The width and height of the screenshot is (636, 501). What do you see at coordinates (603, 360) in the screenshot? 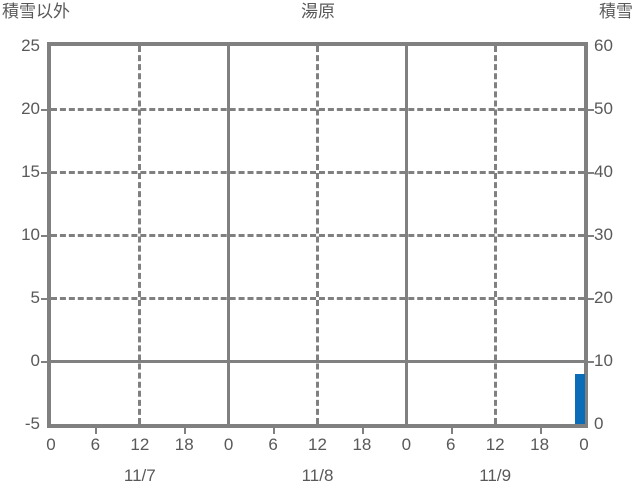
I see `y-axis-right-tick-label: 10` at bounding box center [603, 360].